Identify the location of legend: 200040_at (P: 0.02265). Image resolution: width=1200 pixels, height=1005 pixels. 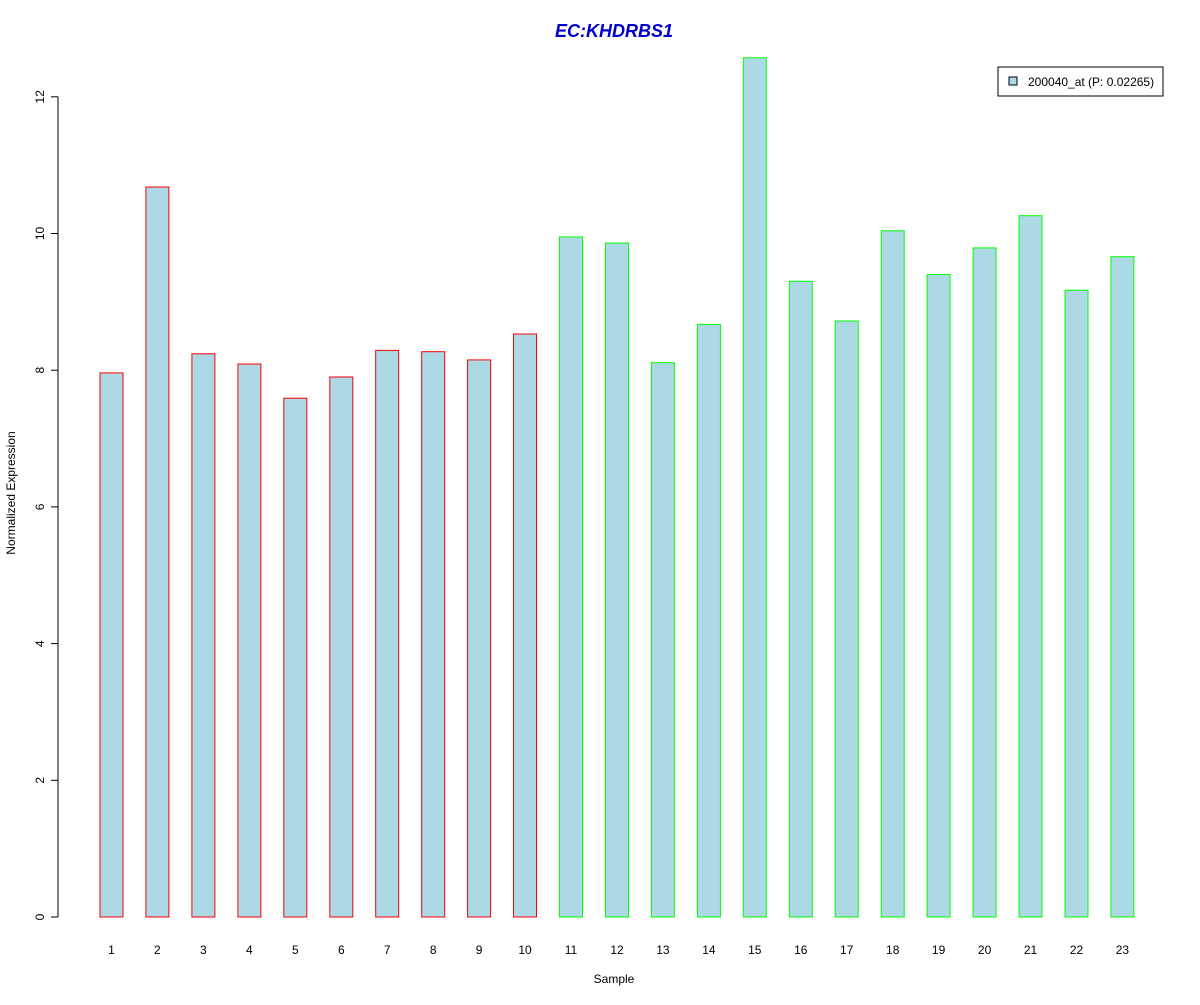
(1080, 81).